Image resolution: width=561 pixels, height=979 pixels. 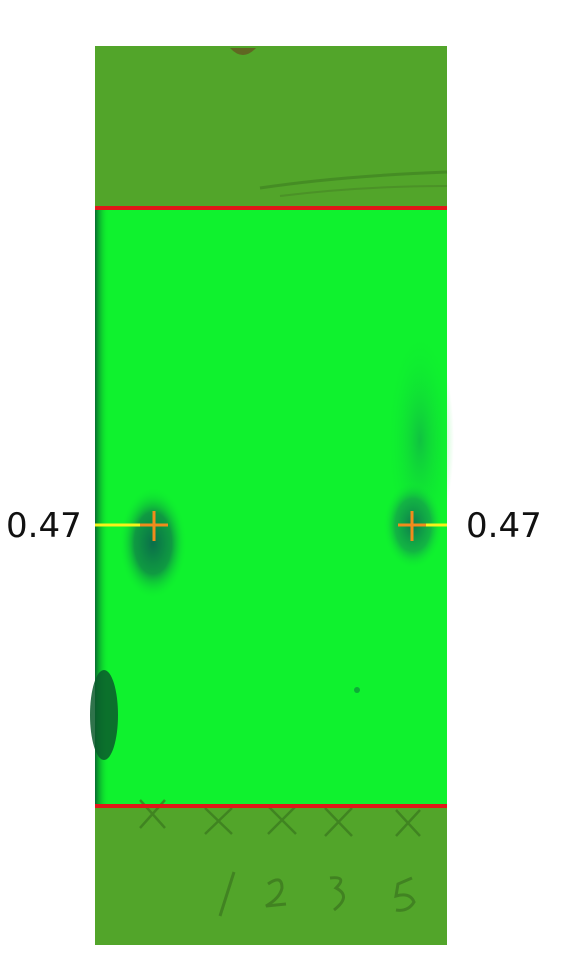 I want to click on speck, so click(x=357, y=690).